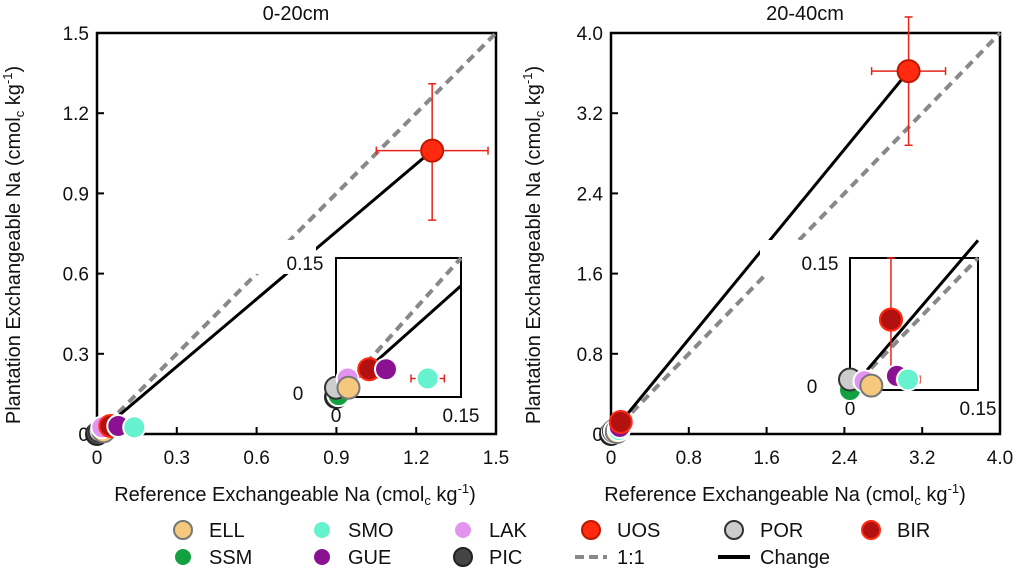 The width and height of the screenshot is (1024, 575). What do you see at coordinates (97, 458) in the screenshot?
I see `panel-0-xtick-label-0: 0` at bounding box center [97, 458].